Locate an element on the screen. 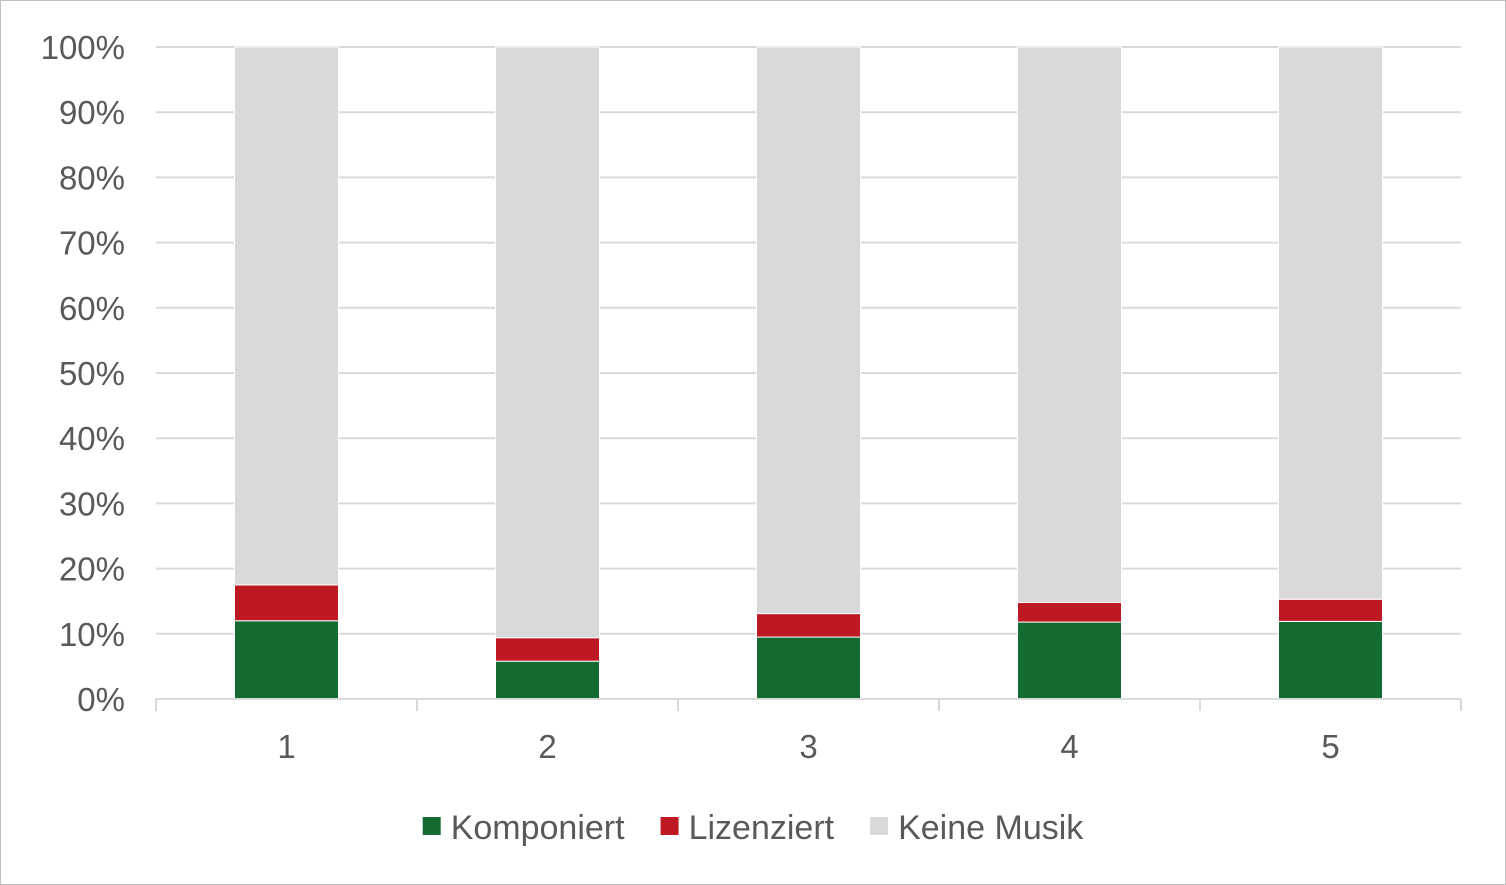 The image size is (1506, 885). y-tick-label: 90% is located at coordinates (92, 112).